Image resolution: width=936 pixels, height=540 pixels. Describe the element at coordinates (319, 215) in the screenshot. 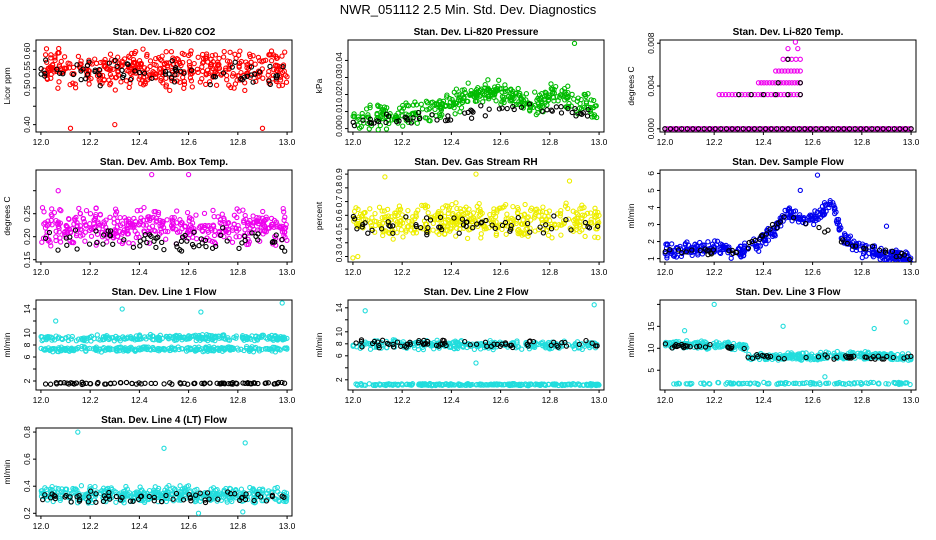

I see `y-axis-label: percent` at that location.